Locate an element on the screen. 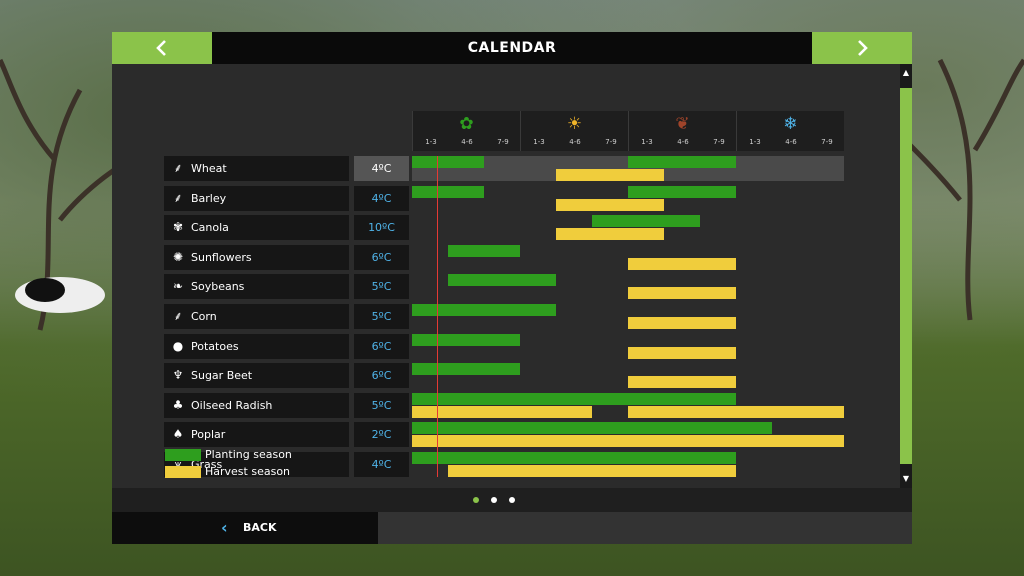 This screenshot has width=1024, height=576. crop-row-barley: ⸙ Barley is located at coordinates (256, 198).